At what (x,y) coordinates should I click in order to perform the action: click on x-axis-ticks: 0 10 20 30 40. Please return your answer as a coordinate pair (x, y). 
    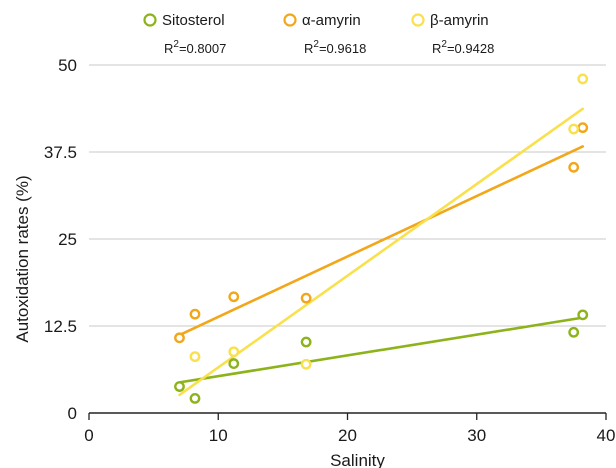
    Looking at the image, I should click on (349, 429).